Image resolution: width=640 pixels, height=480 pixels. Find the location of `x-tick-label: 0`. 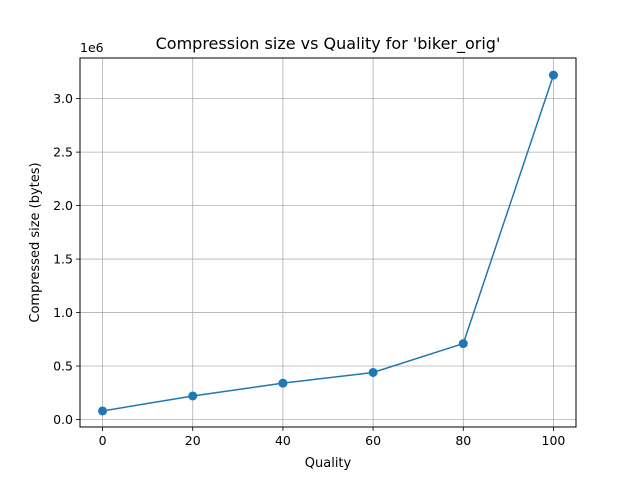

x-tick-label: 0 is located at coordinates (103, 440).